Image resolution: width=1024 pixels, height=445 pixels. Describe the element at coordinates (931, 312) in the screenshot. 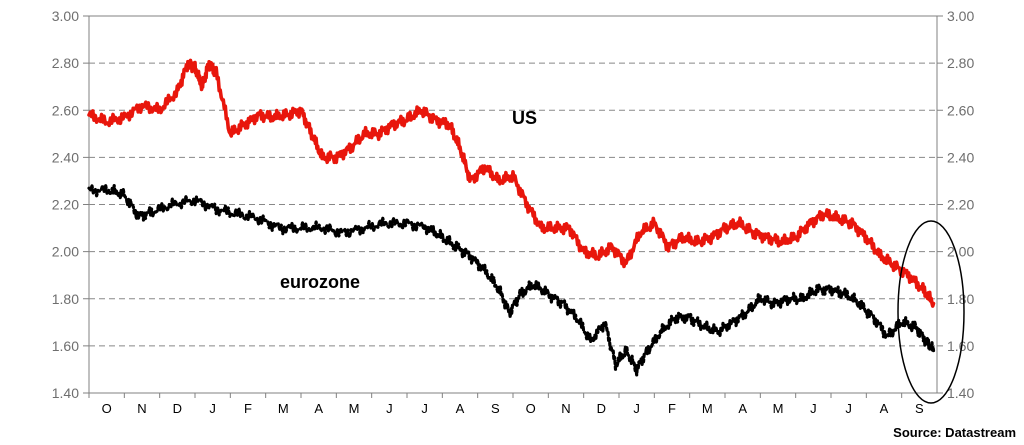

I see `highlight-ellipse` at that location.